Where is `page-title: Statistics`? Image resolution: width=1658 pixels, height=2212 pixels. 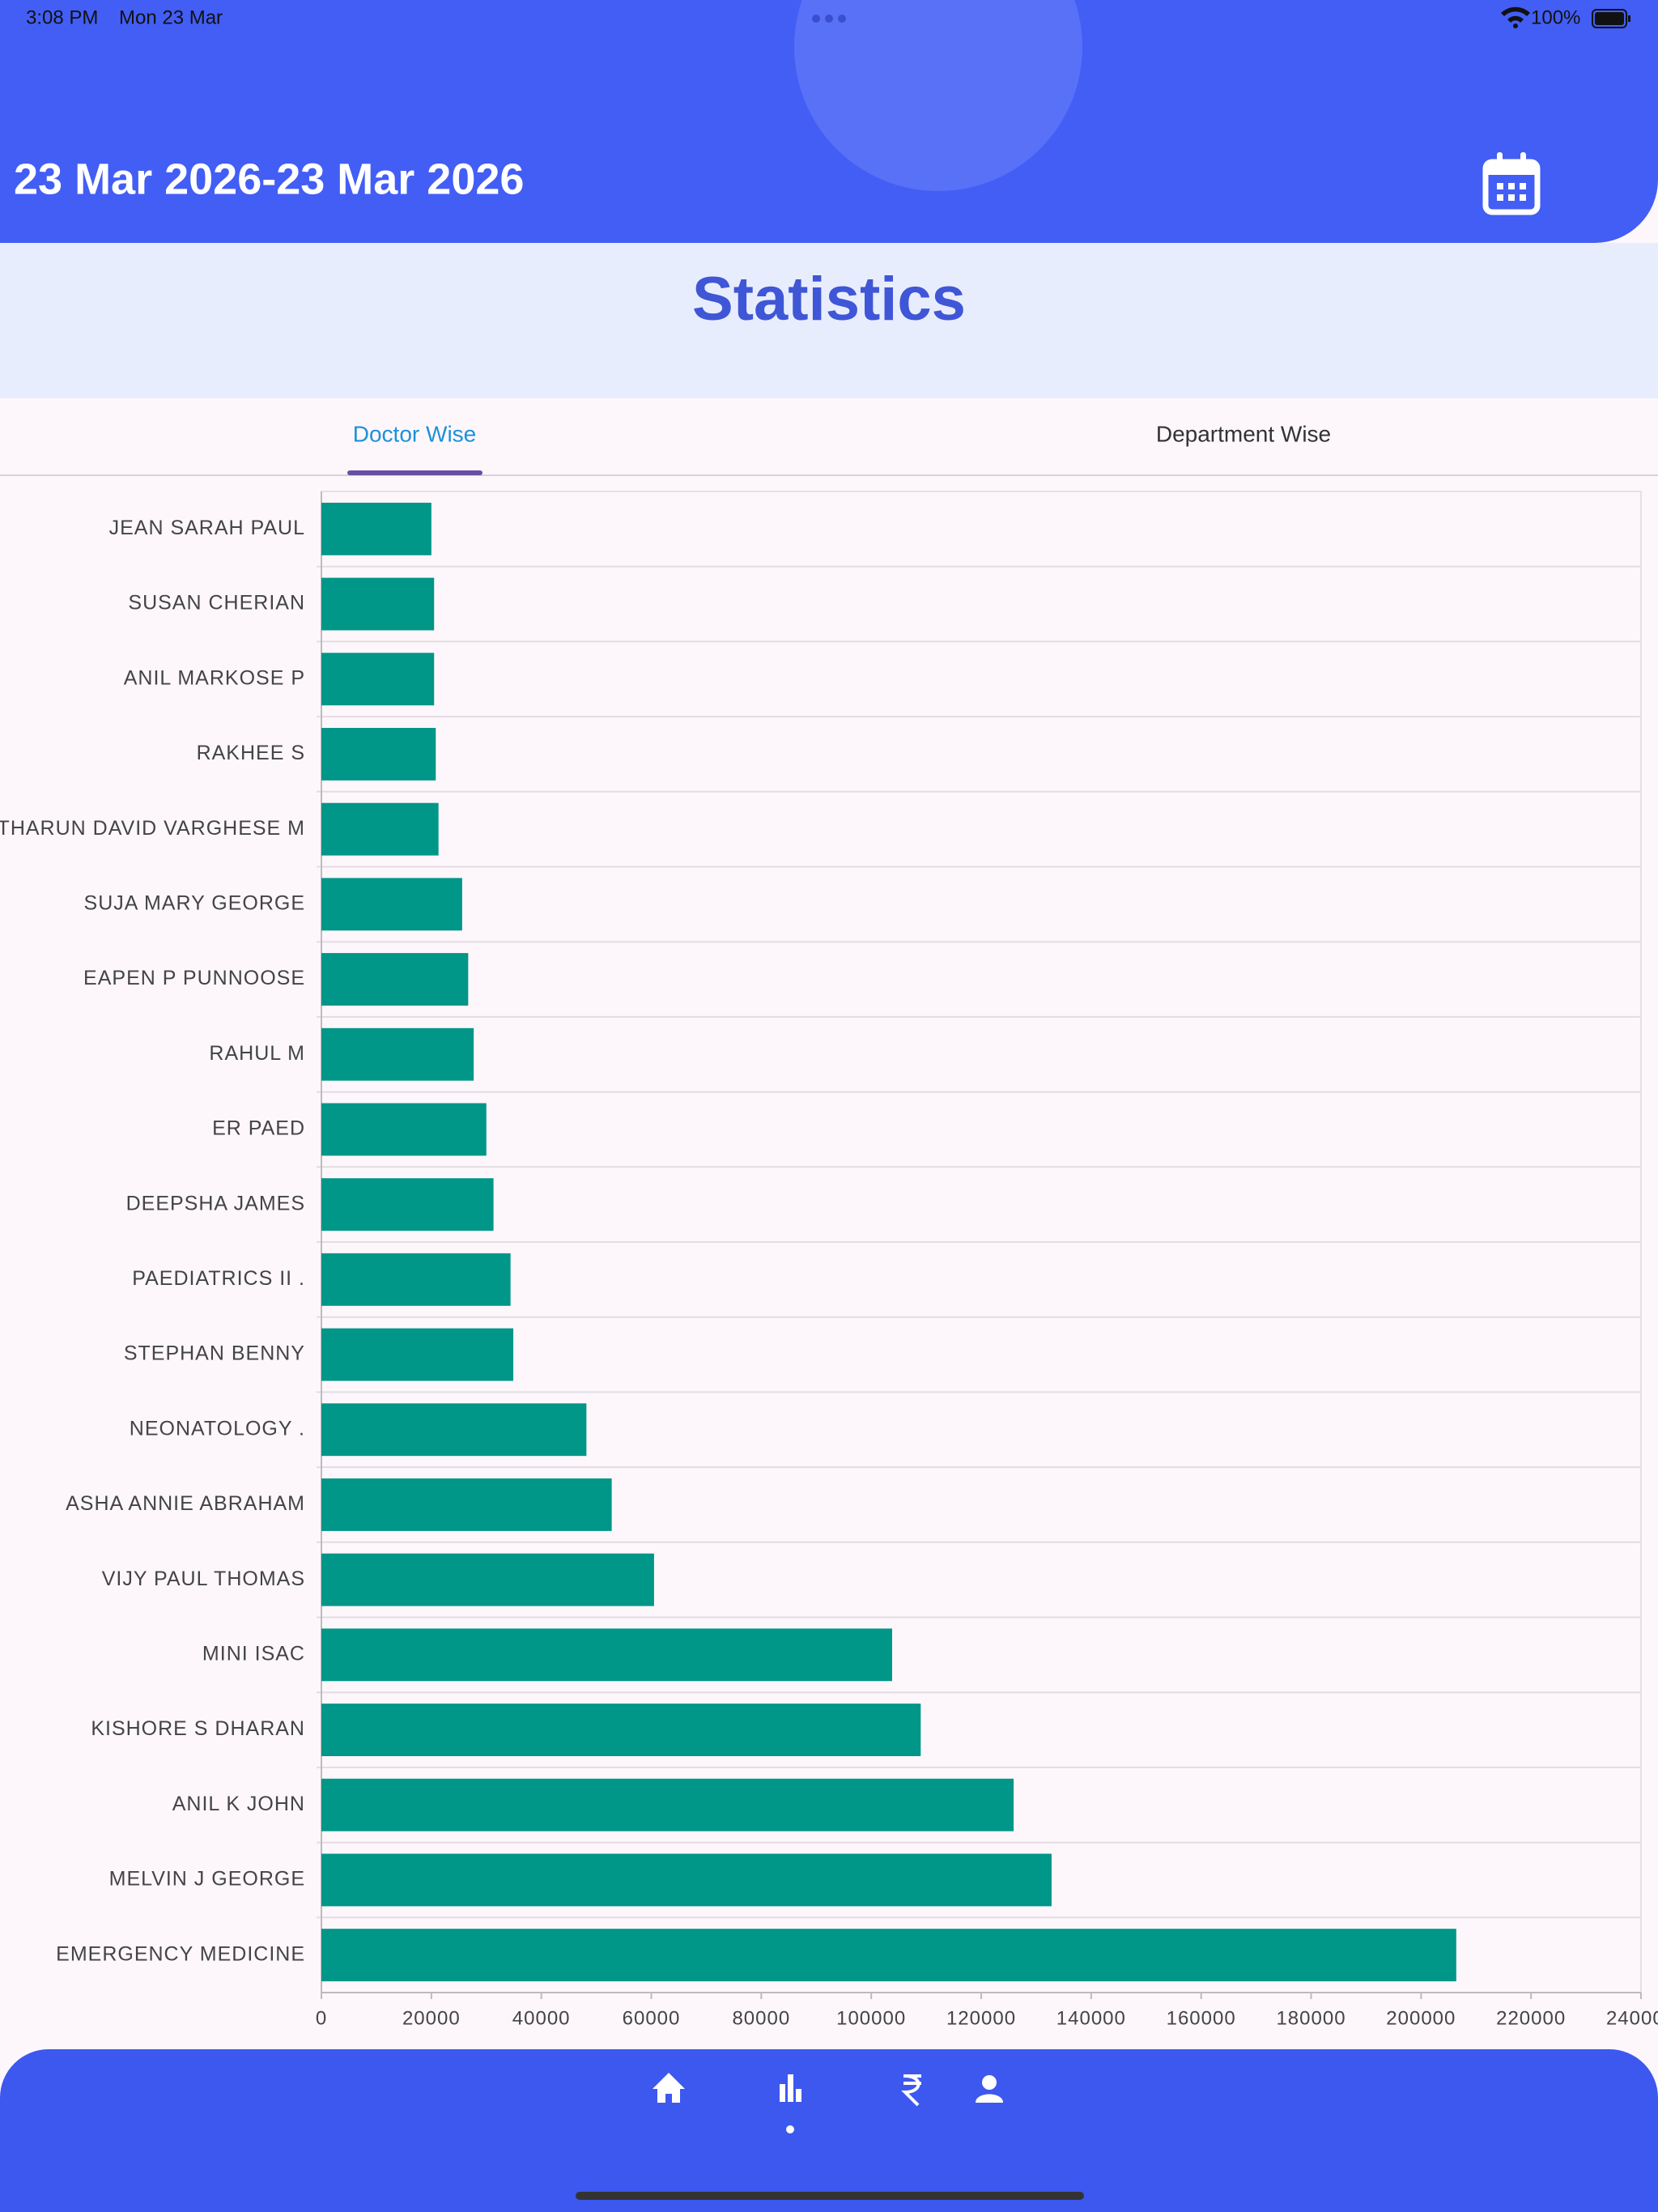
page-title: Statistics is located at coordinates (829, 299).